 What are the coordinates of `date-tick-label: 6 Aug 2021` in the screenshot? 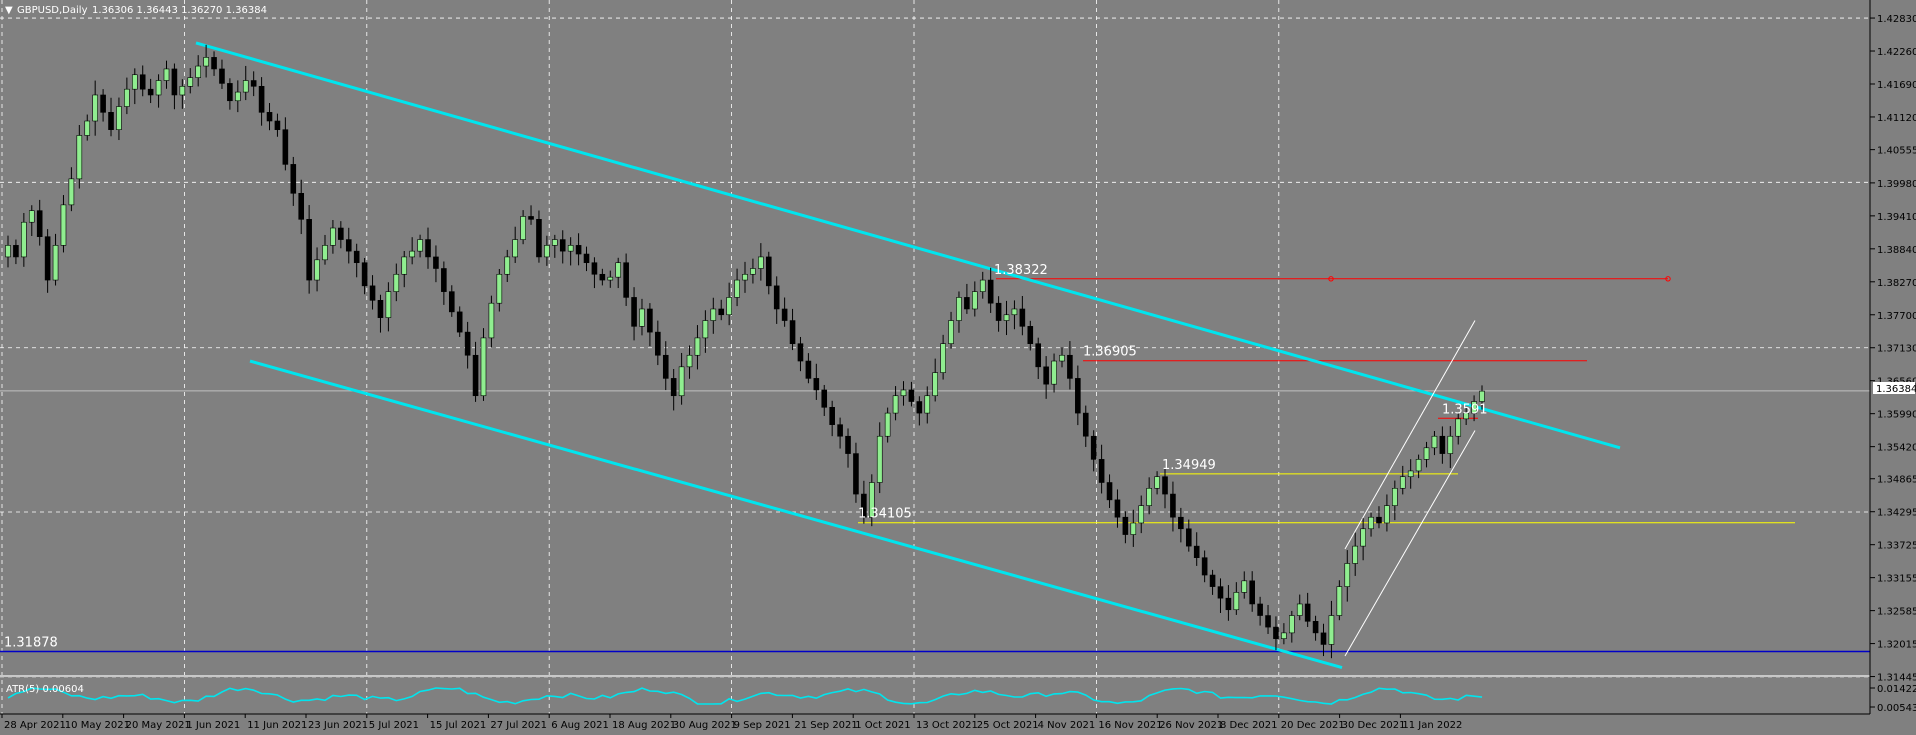 It's located at (580, 725).